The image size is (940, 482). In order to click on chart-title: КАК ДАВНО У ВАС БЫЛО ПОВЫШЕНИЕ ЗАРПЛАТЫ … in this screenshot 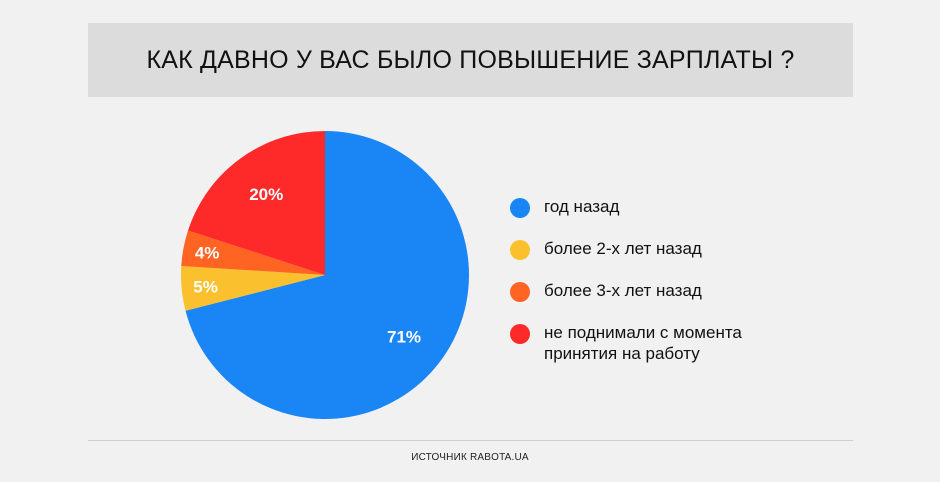, I will do `click(470, 59)`.